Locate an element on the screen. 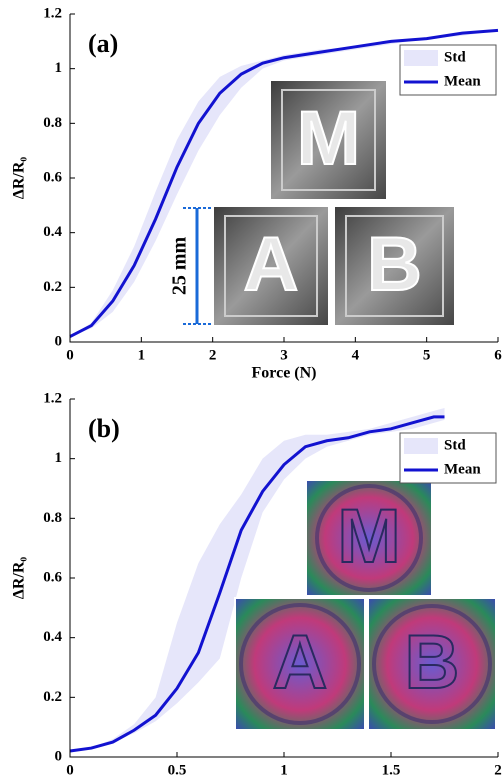 Image resolution: width=504 pixels, height=781 pixels. x-tick-label: 4 is located at coordinates (356, 355).